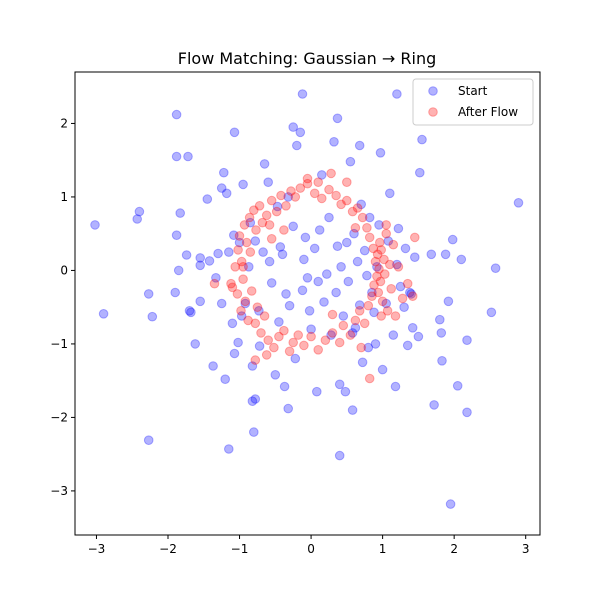 The height and width of the screenshot is (600, 600). I want to click on series-after-flow, so click(314, 276).